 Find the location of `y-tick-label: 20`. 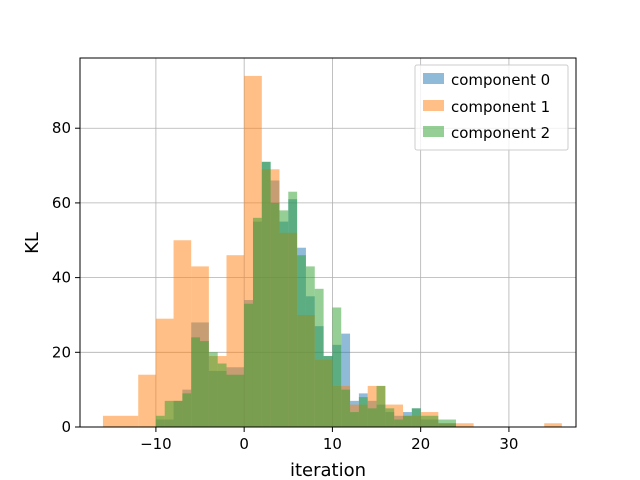

y-tick-label: 20 is located at coordinates (61, 352).